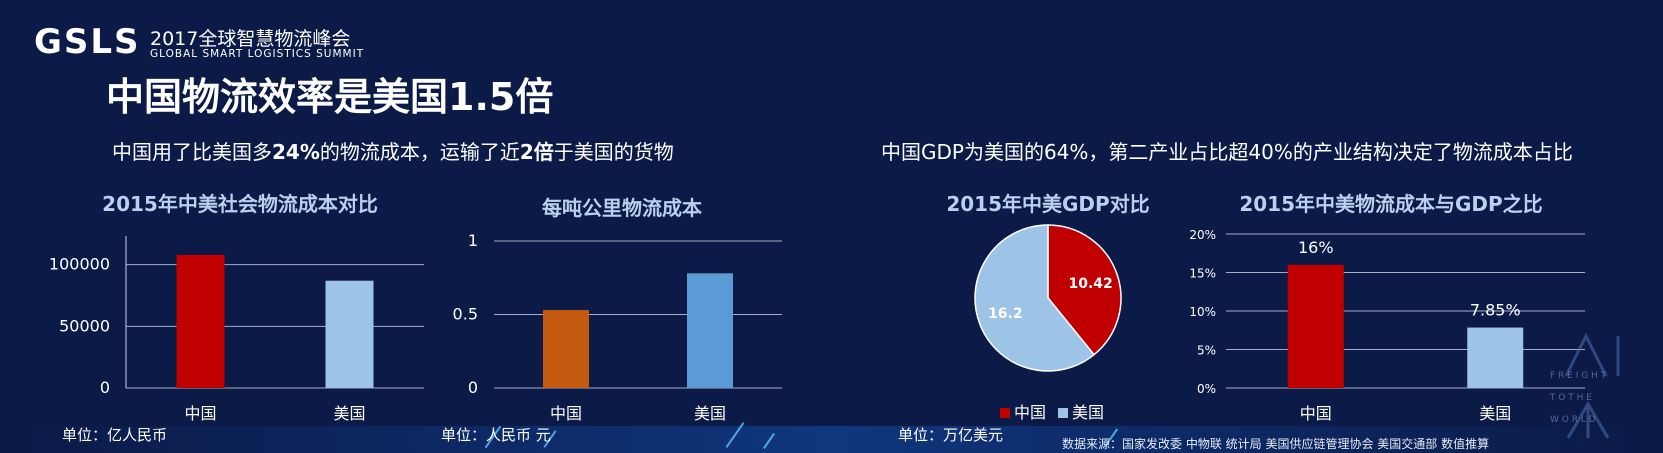 The image size is (1663, 453). What do you see at coordinates (79, 264) in the screenshot?
I see `y-tick-label: 100000` at bounding box center [79, 264].